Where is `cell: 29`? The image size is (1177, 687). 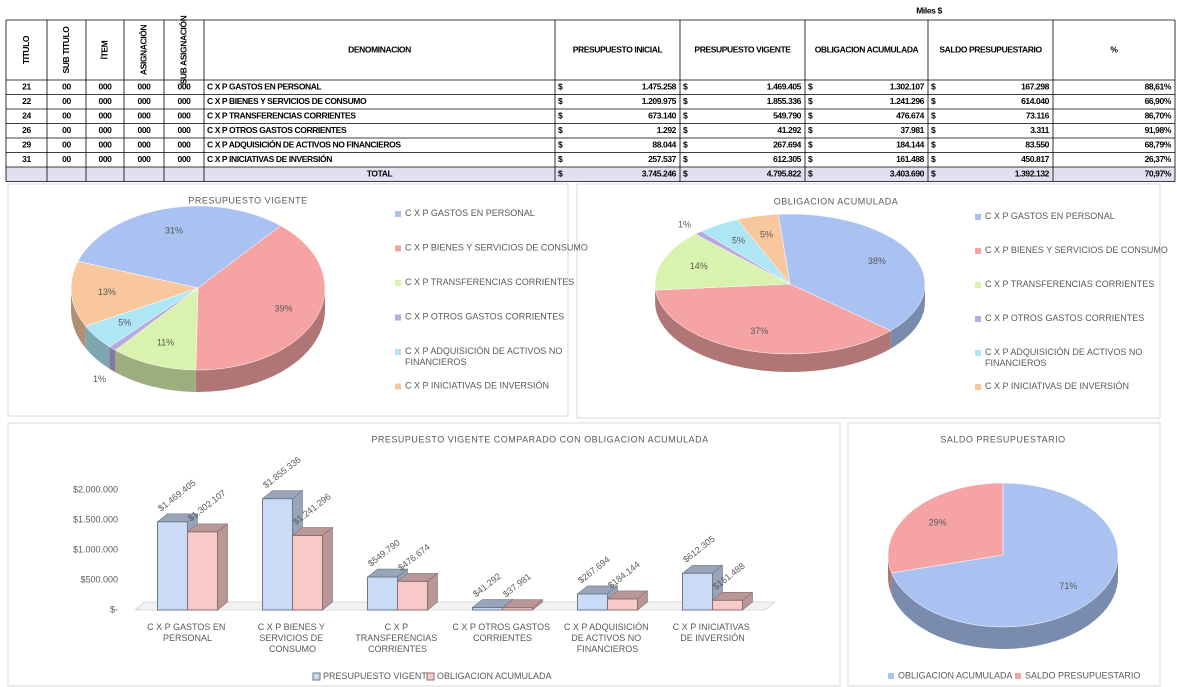
cell: 29 is located at coordinates (26, 145).